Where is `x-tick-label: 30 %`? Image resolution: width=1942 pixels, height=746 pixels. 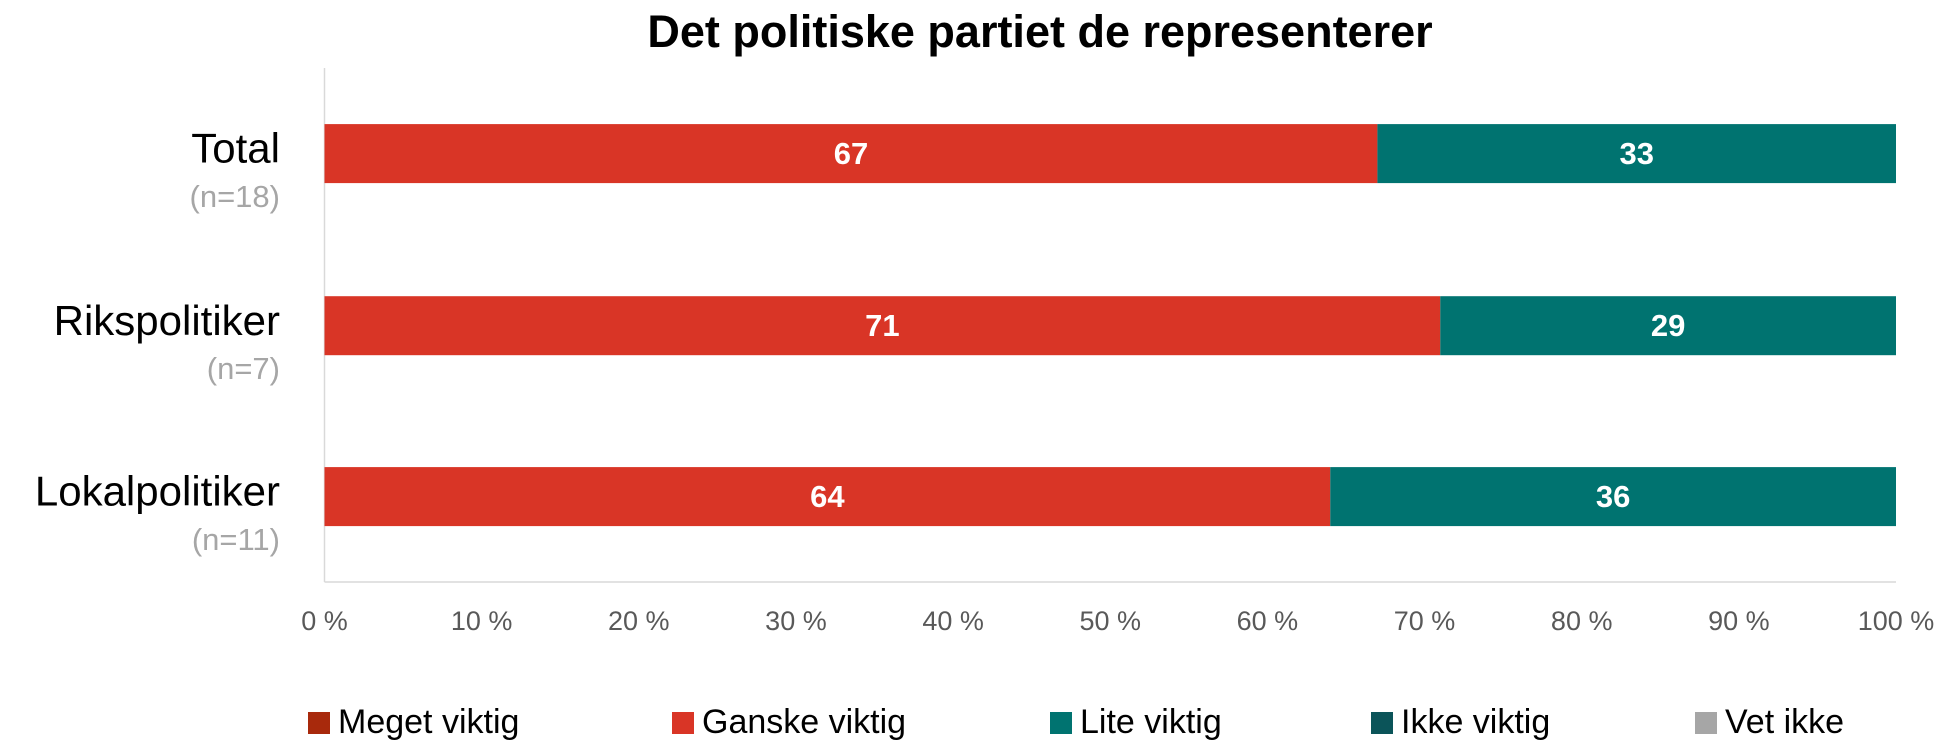 x-tick-label: 30 % is located at coordinates (796, 621).